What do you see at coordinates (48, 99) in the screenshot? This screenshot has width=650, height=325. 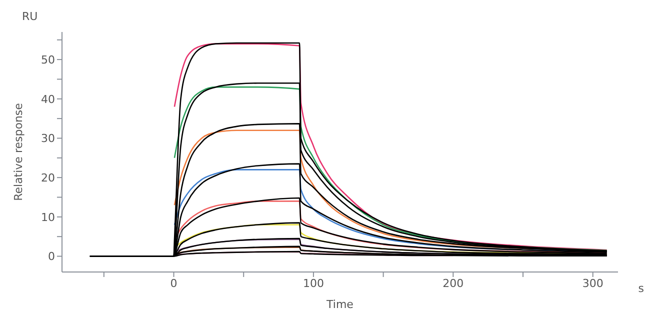 I see `y-tick-label: 40` at bounding box center [48, 99].